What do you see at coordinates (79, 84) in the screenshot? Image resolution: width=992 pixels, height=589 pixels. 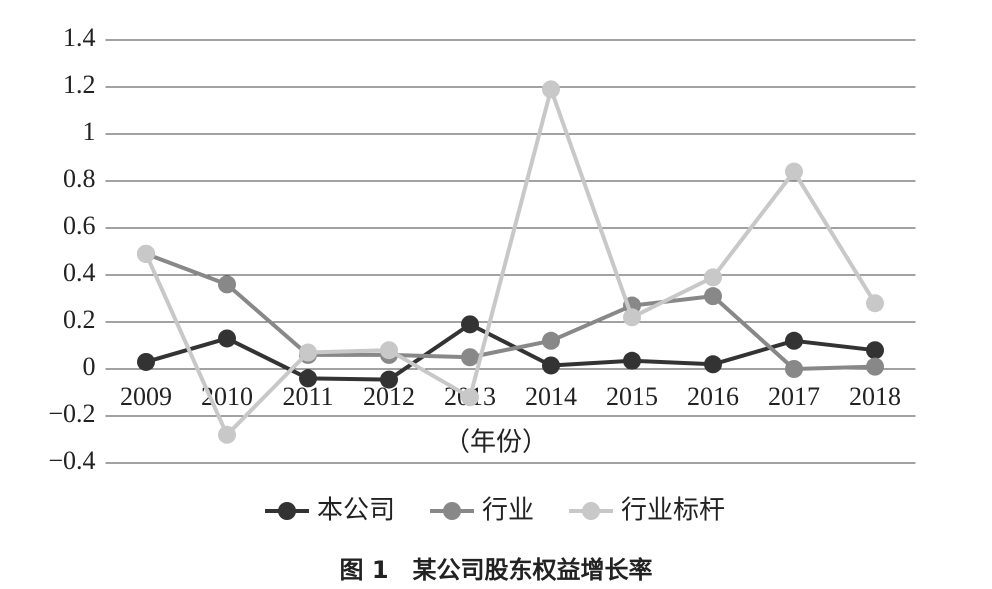 I see `y-tick-label: 1.2` at bounding box center [79, 84].